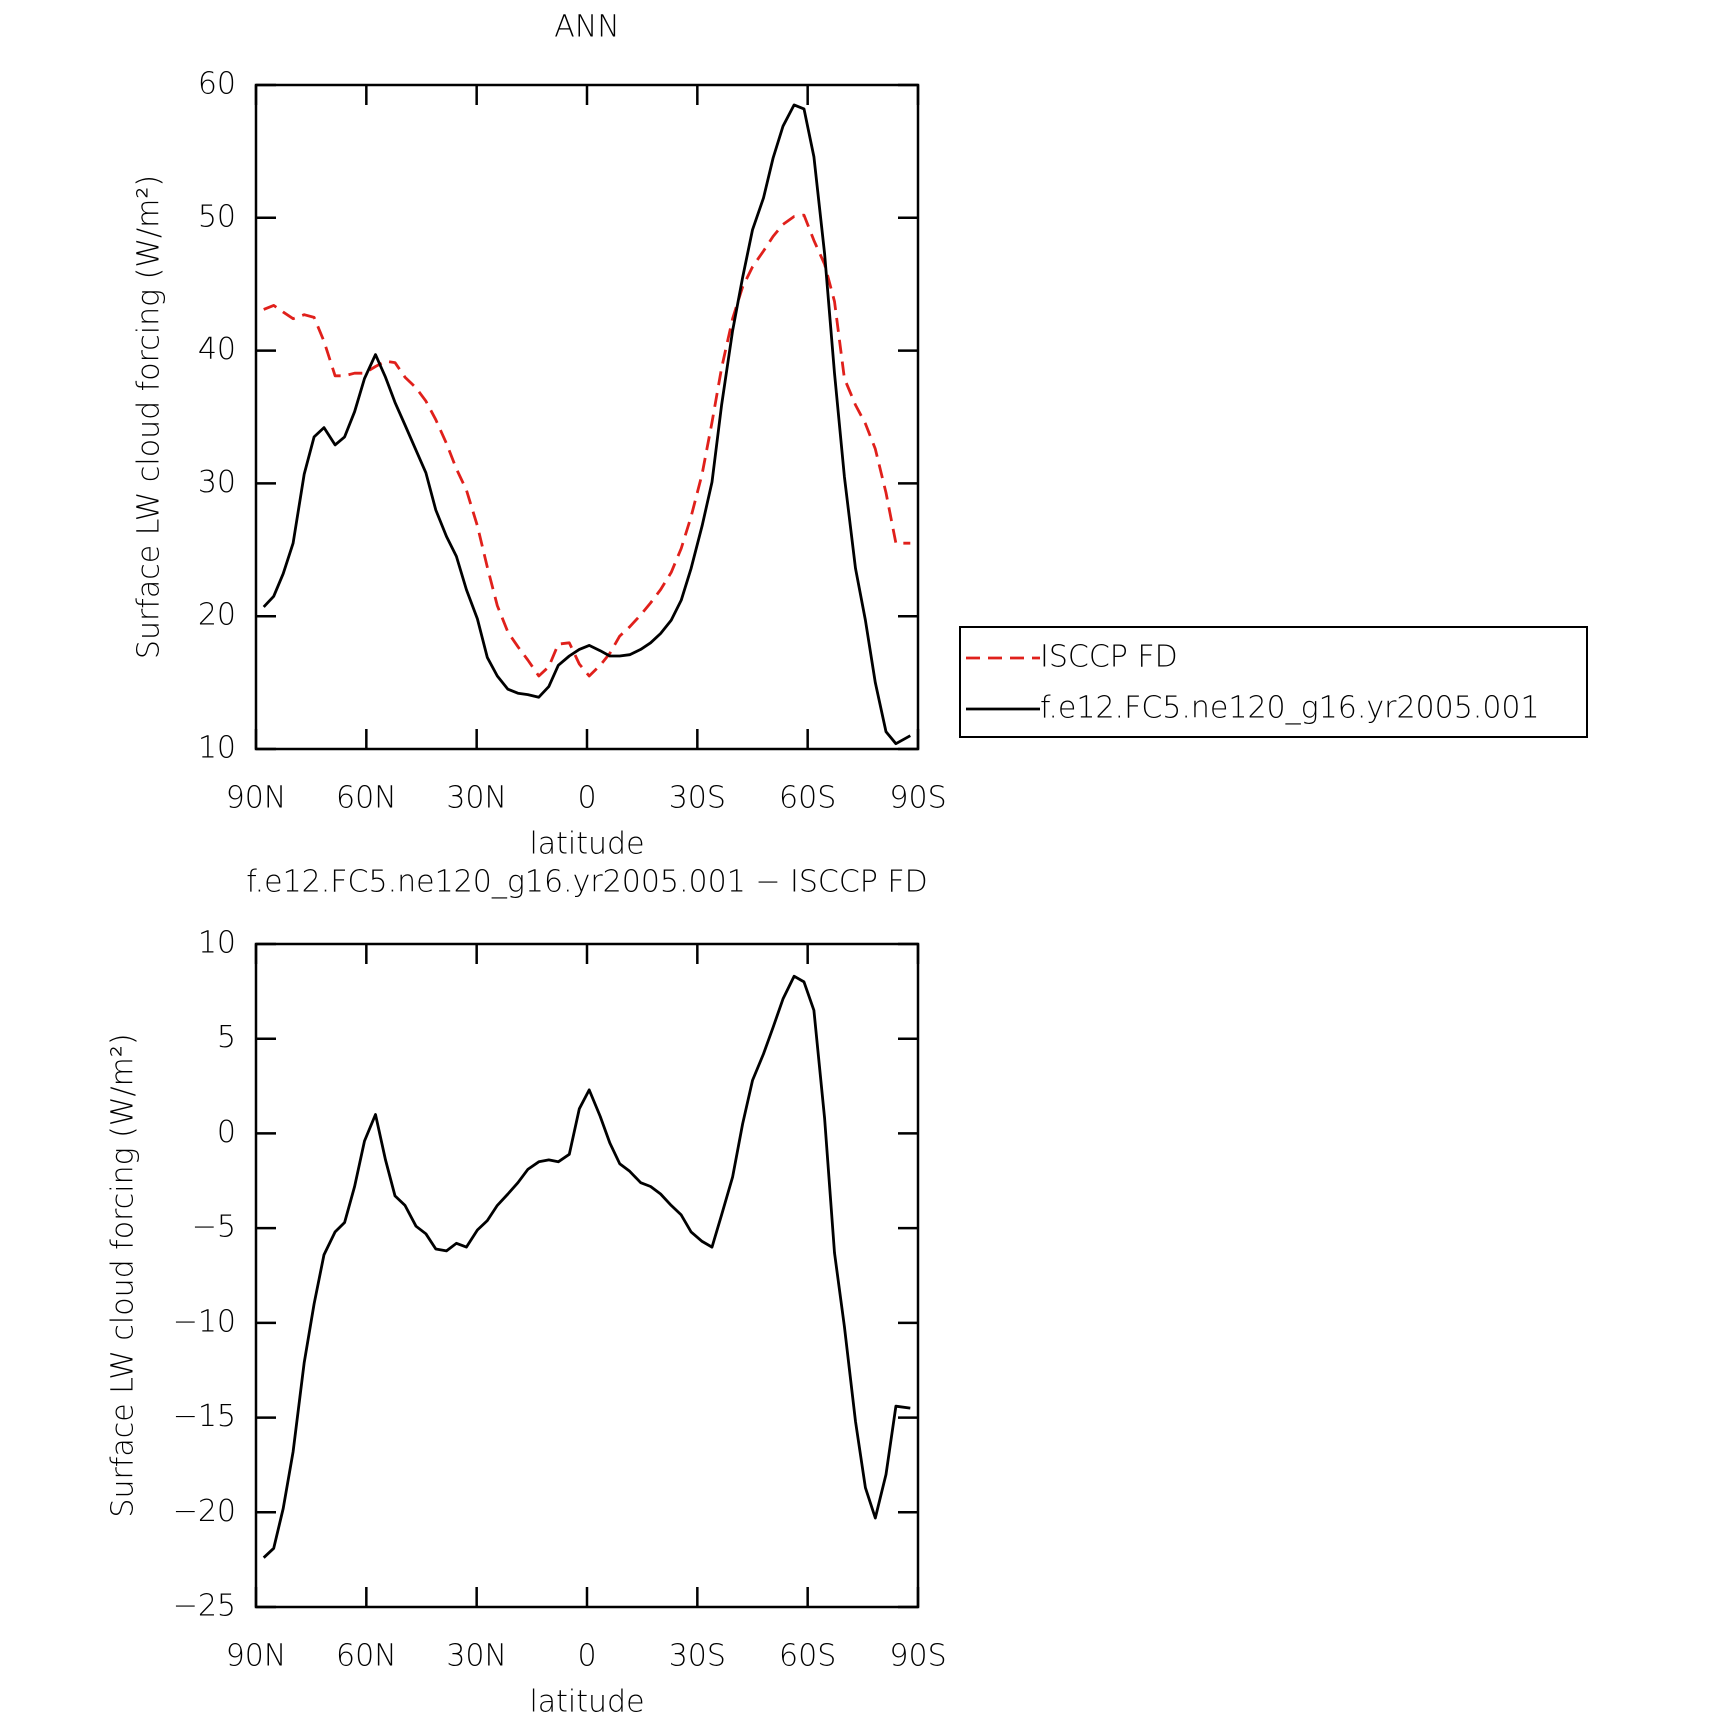 The width and height of the screenshot is (1710, 1734). Describe the element at coordinates (226, 1132) in the screenshot. I see `y-tick-label: 0` at that location.